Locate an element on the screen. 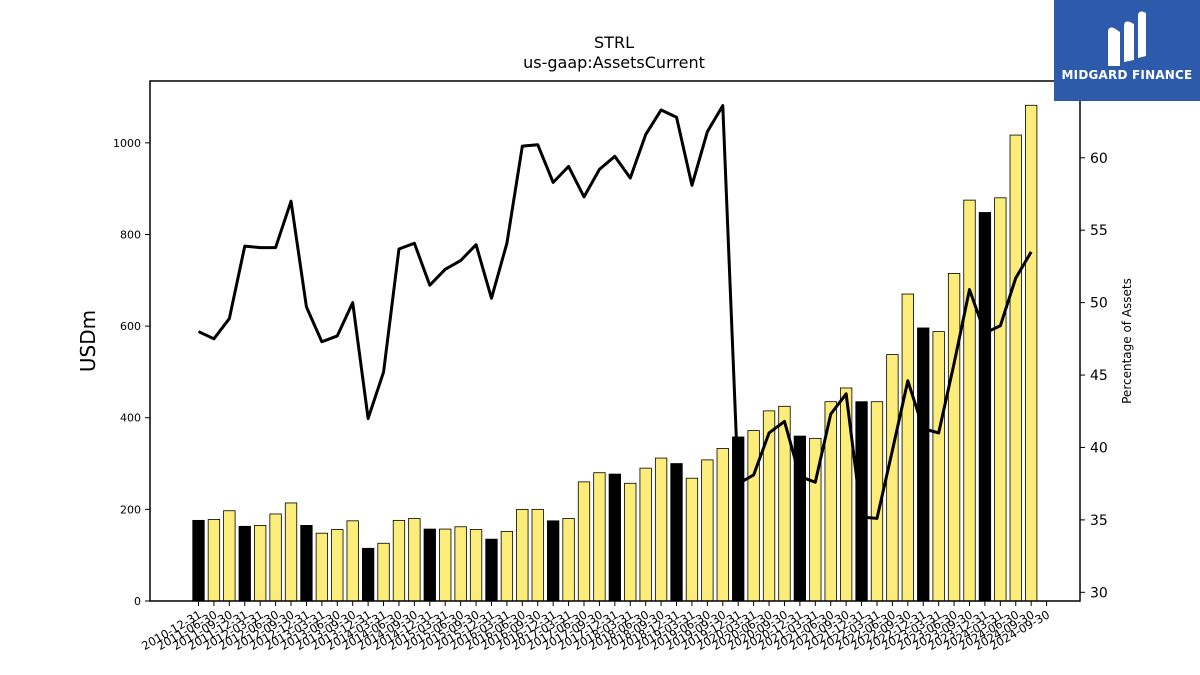 This screenshot has height=675, width=1200. brand-logo: MIDGARD FINANCE is located at coordinates (1127, 50).